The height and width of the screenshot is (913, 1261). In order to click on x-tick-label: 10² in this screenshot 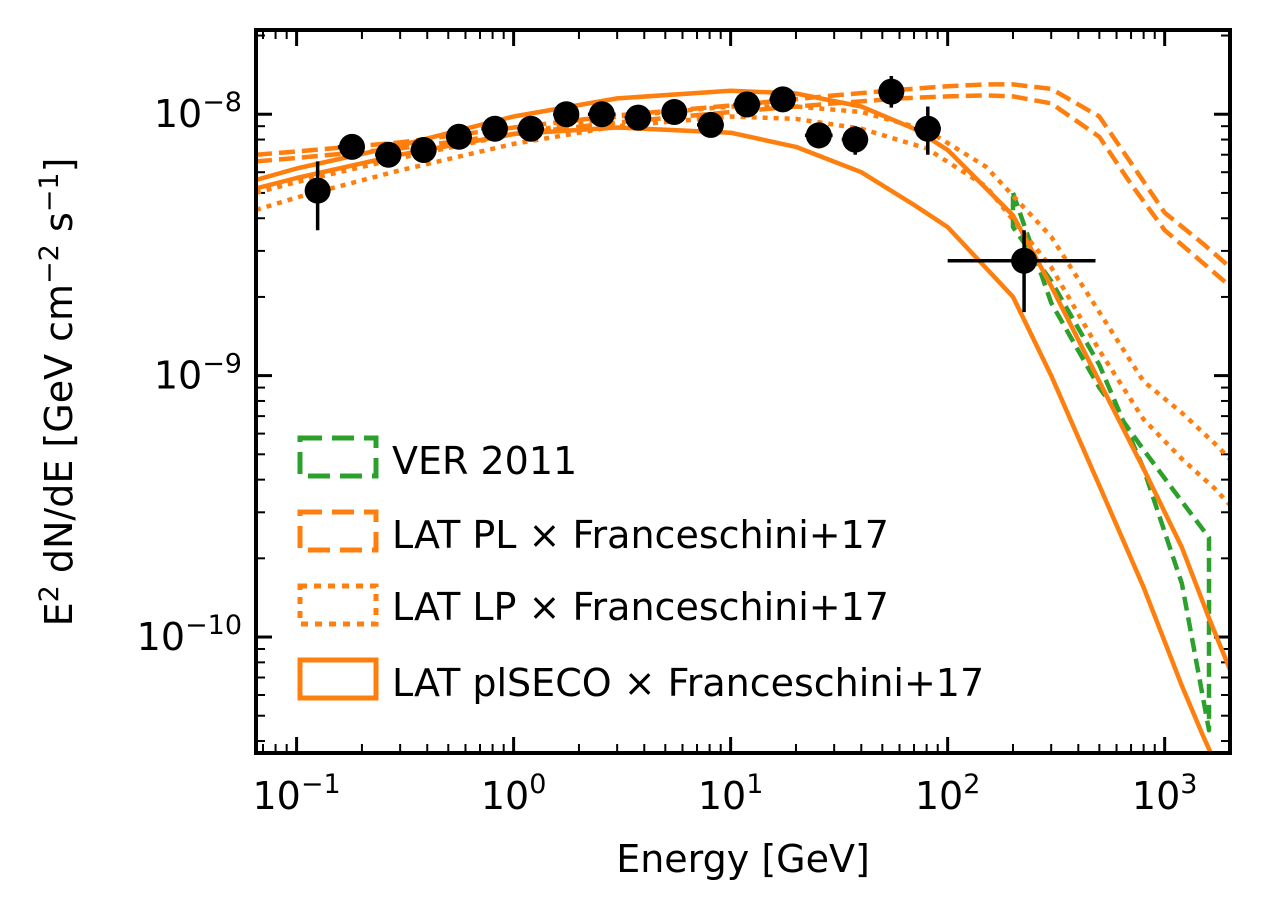, I will do `click(948, 793)`.